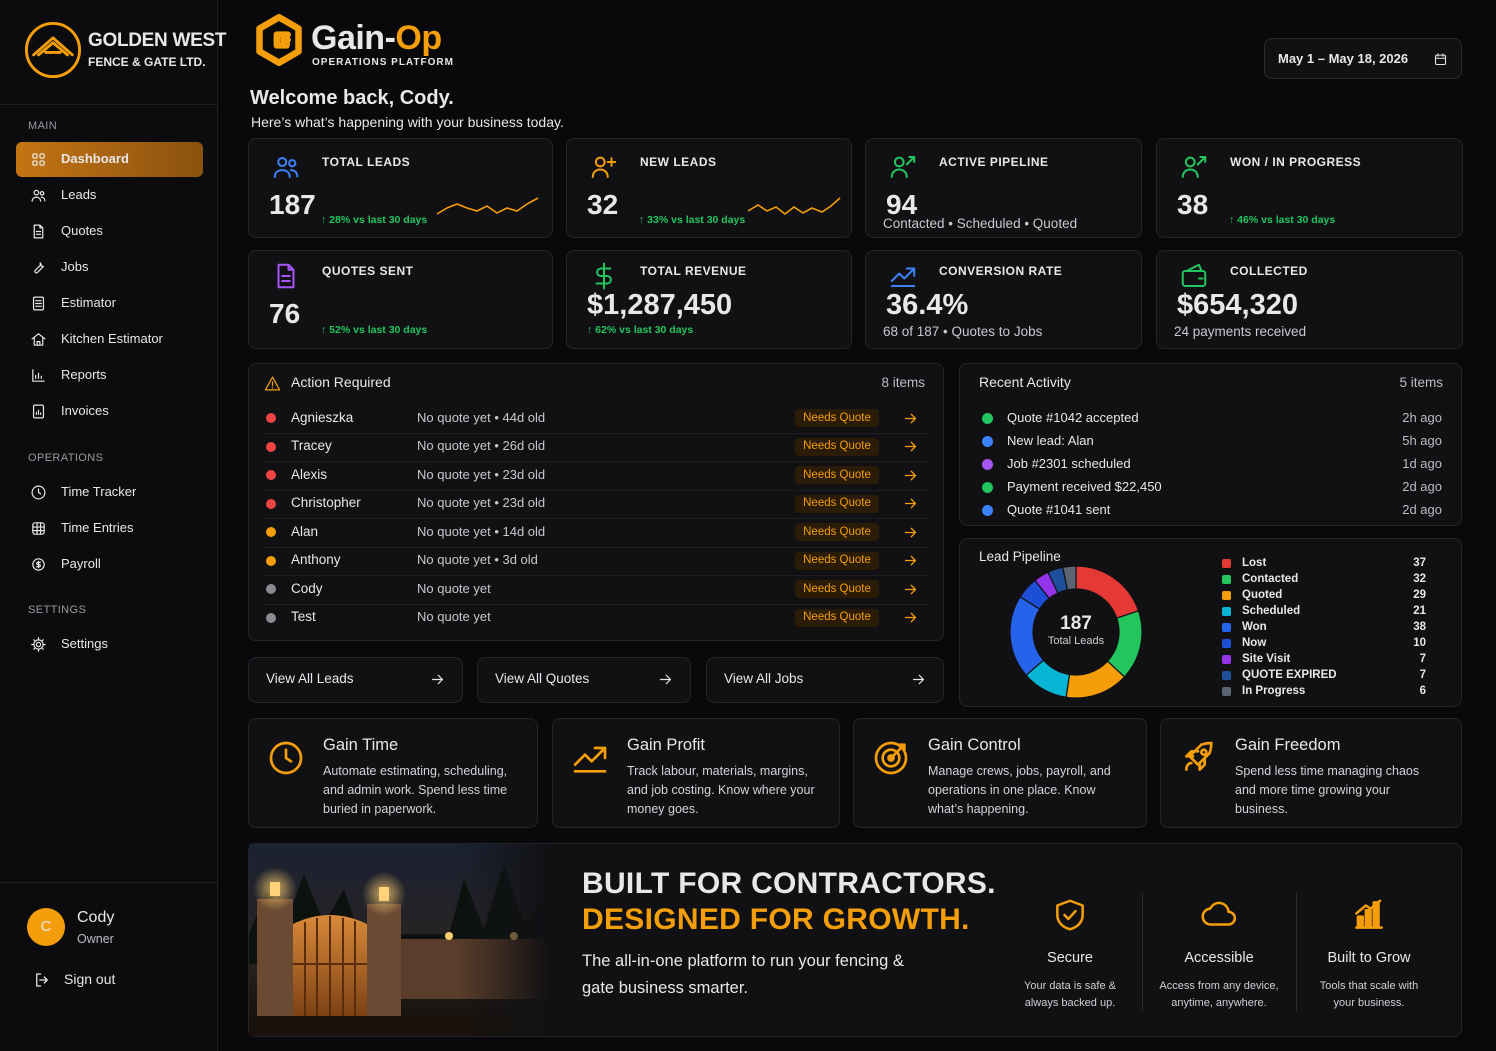 This screenshot has height=1051, width=1496. Describe the element at coordinates (75, 266) in the screenshot. I see `nav-item: Jobs` at that location.